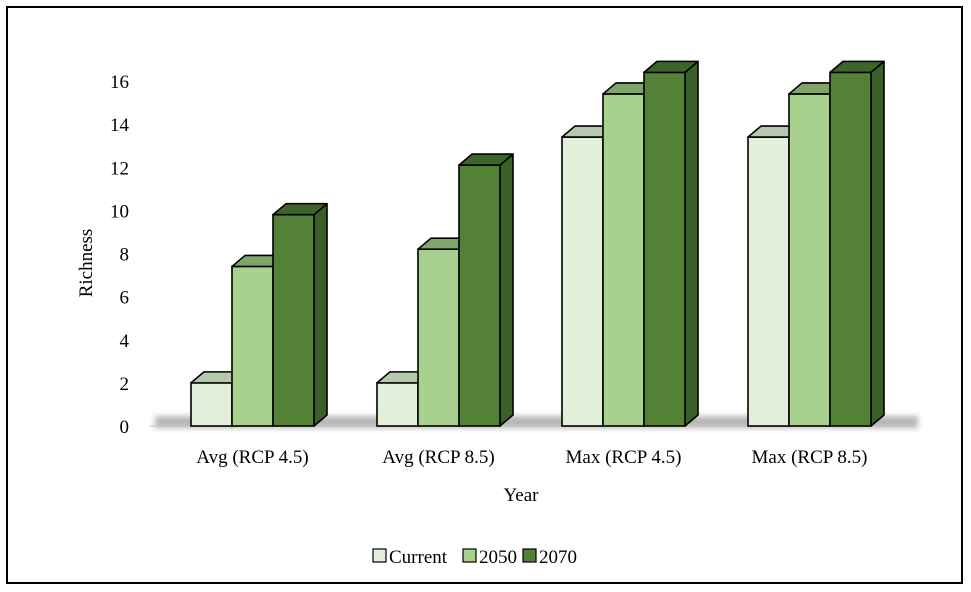 The height and width of the screenshot is (592, 971). What do you see at coordinates (125, 427) in the screenshot?
I see `y-tick-label: 0` at bounding box center [125, 427].